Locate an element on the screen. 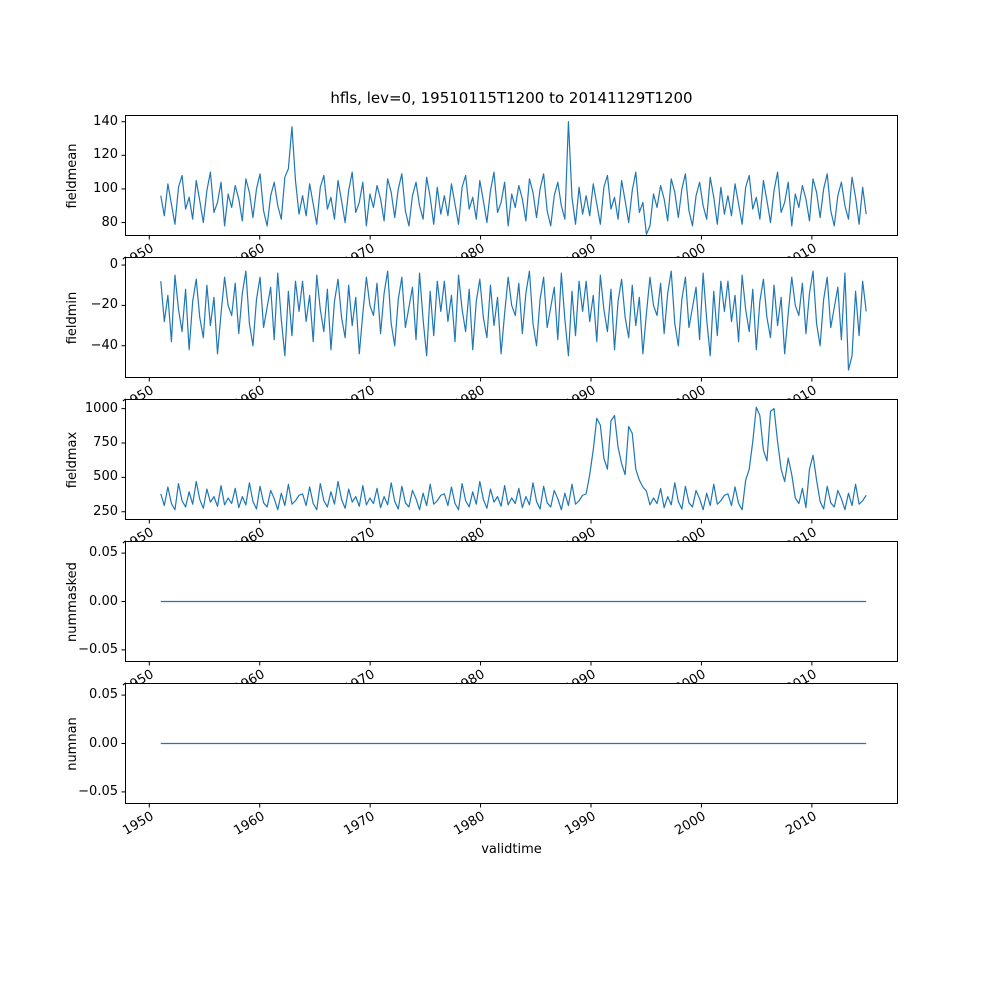  x-tick-label: 1990 is located at coordinates (580, 824).